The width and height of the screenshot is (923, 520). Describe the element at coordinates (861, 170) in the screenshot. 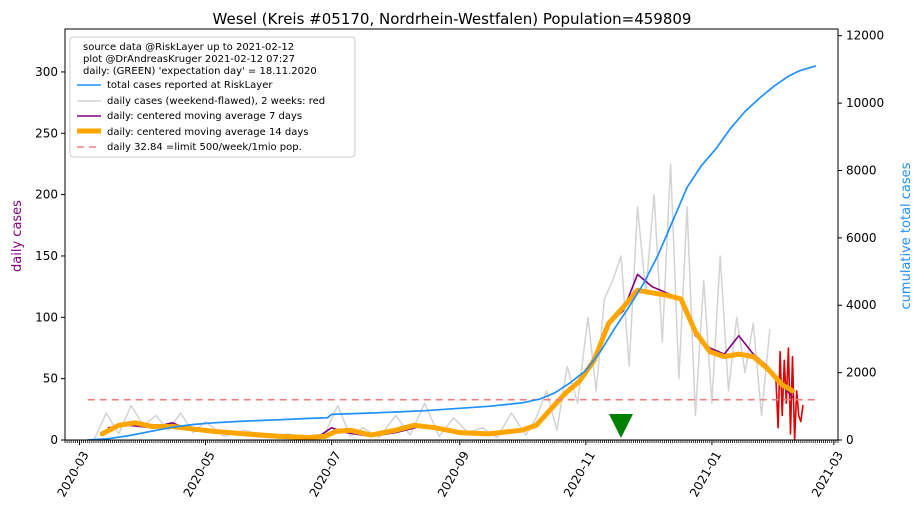

I see `right-tick-label: 8000` at that location.